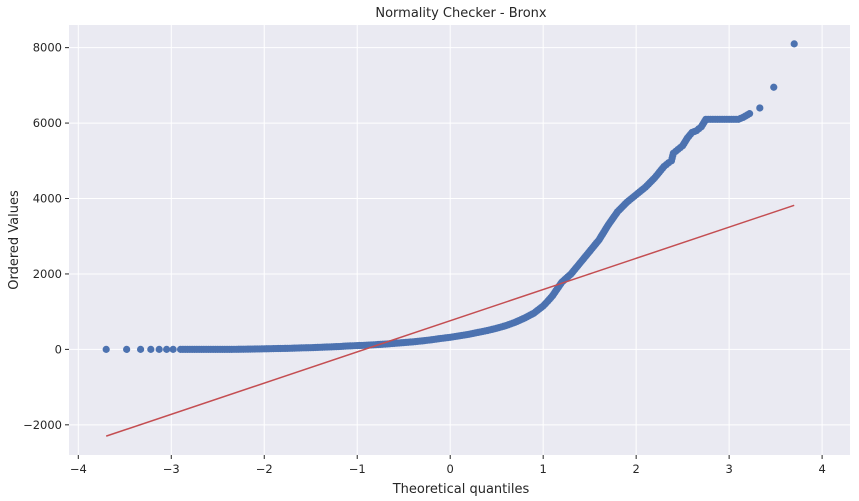  I want to click on y-axis-label: Ordered Values, so click(14, 240).